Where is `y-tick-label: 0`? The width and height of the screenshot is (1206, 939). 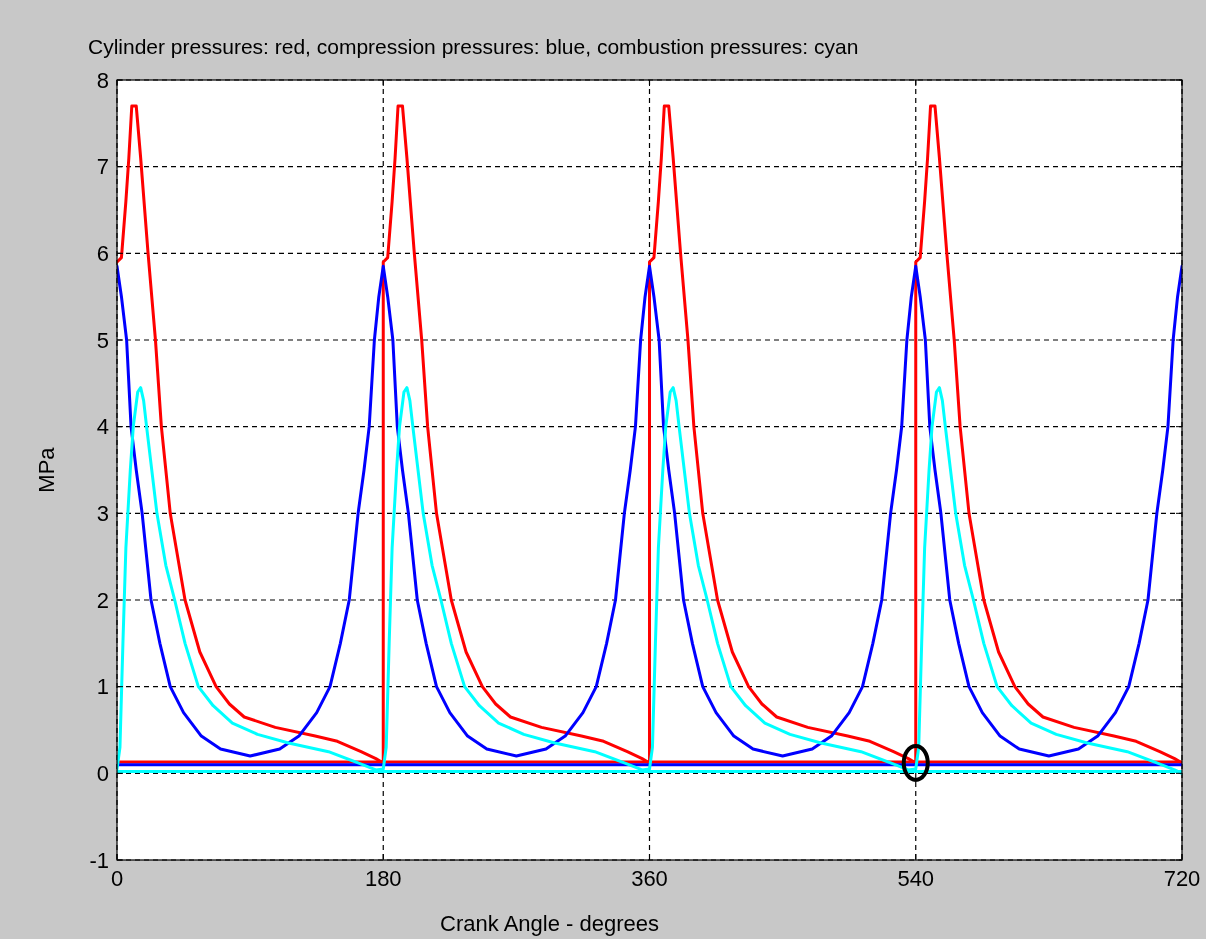 y-tick-label: 0 is located at coordinates (102, 773).